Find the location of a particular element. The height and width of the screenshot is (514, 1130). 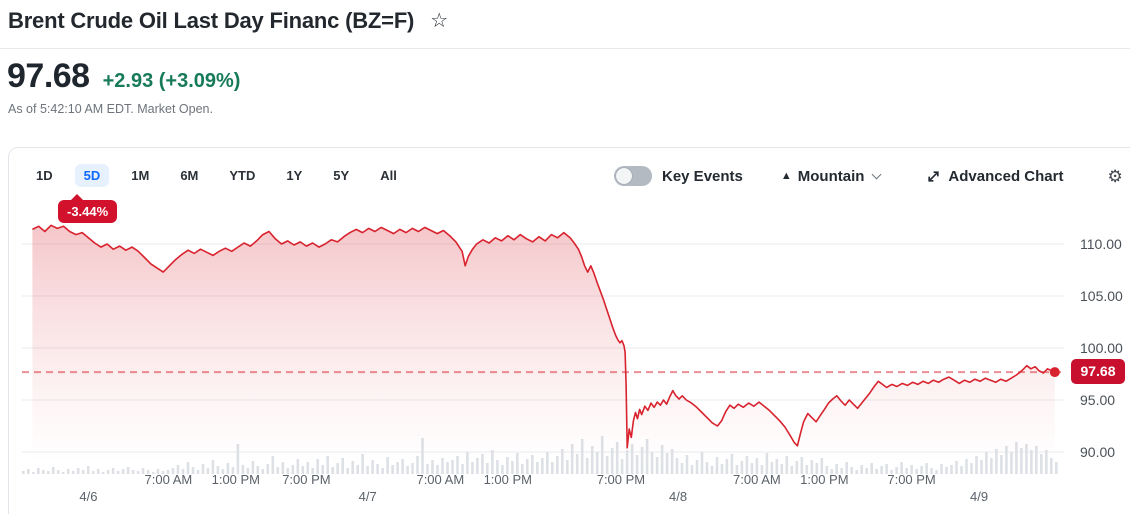

key-events-label: Key Events is located at coordinates (702, 176).